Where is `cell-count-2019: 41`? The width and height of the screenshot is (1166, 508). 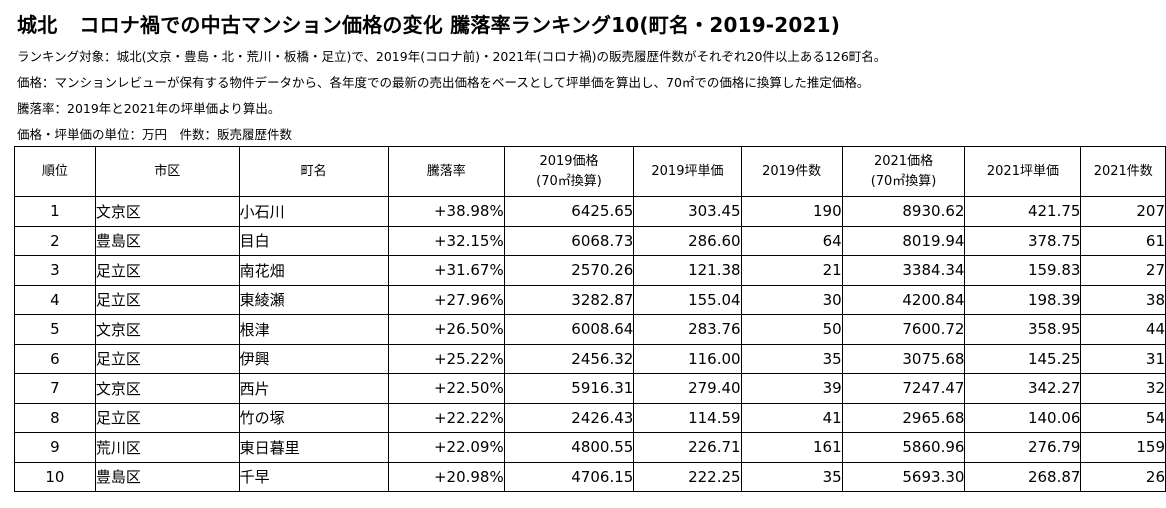 cell-count-2019: 41 is located at coordinates (791, 417).